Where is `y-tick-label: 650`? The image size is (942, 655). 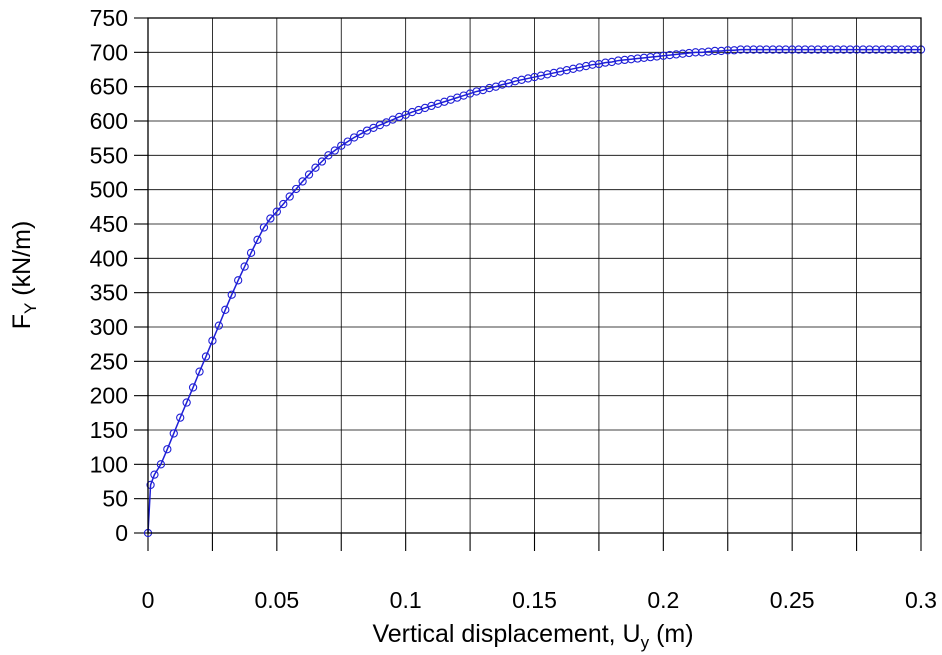
y-tick-label: 650 is located at coordinates (109, 87).